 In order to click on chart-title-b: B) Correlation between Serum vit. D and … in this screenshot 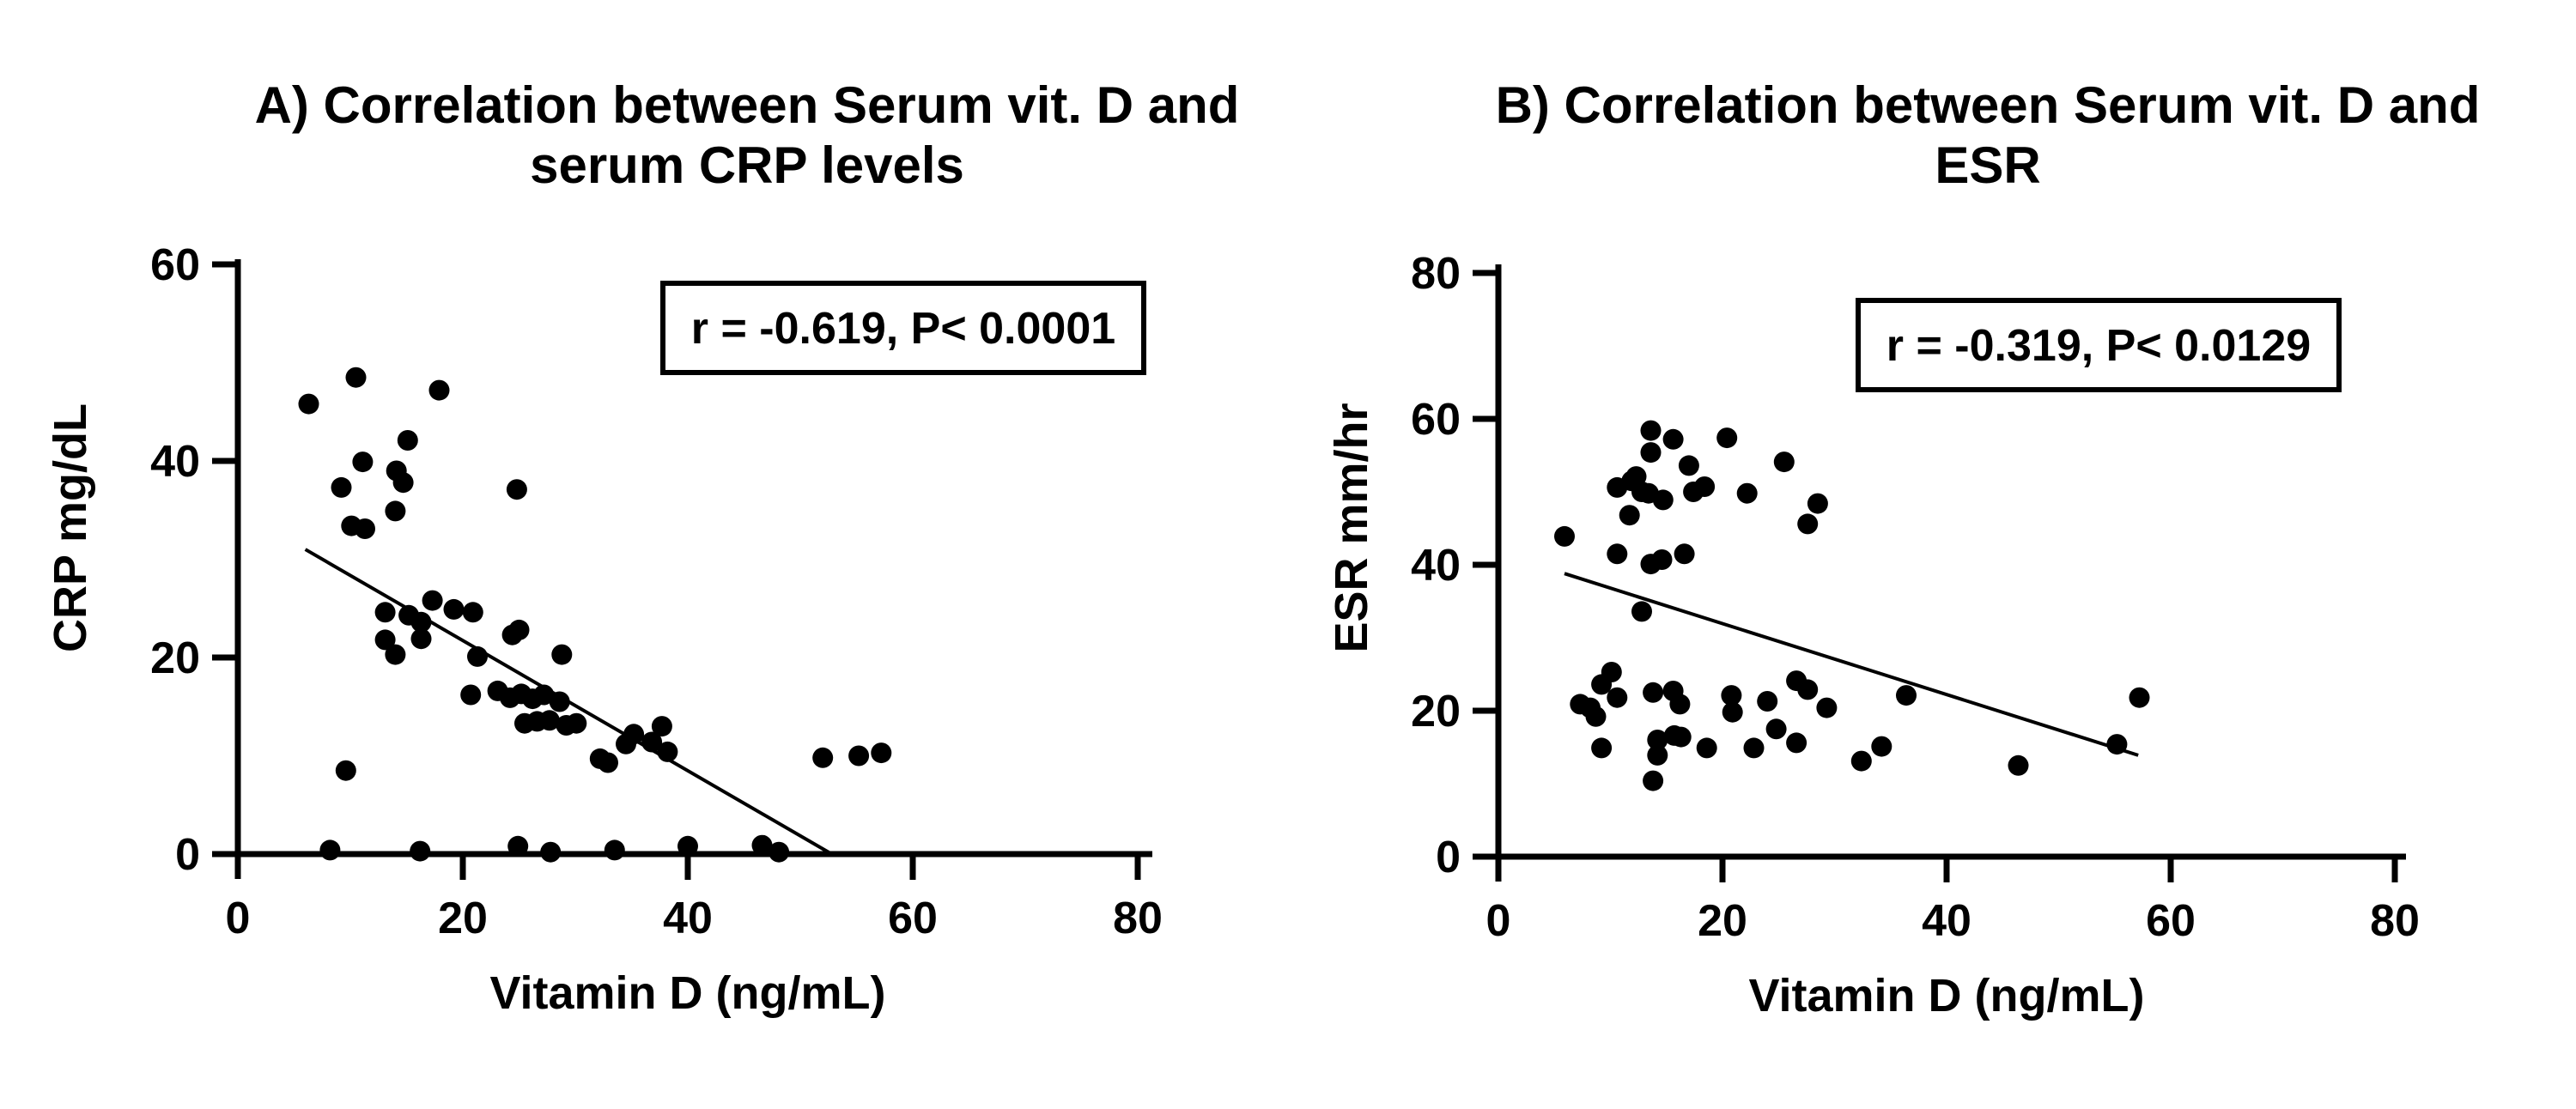, I will do `click(1960, 136)`.